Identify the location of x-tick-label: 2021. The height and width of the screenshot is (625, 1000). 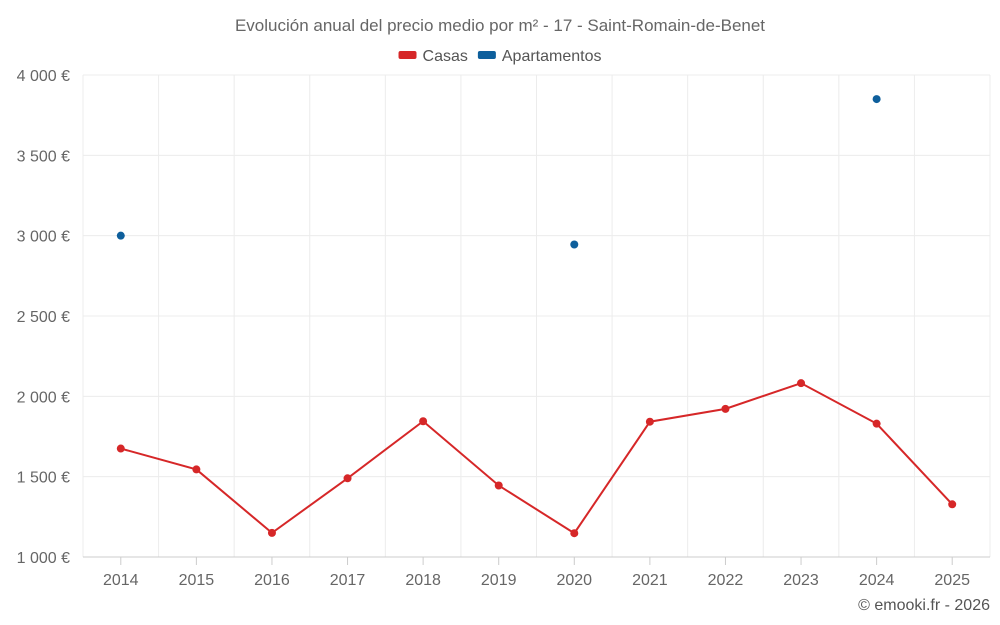
(650, 580).